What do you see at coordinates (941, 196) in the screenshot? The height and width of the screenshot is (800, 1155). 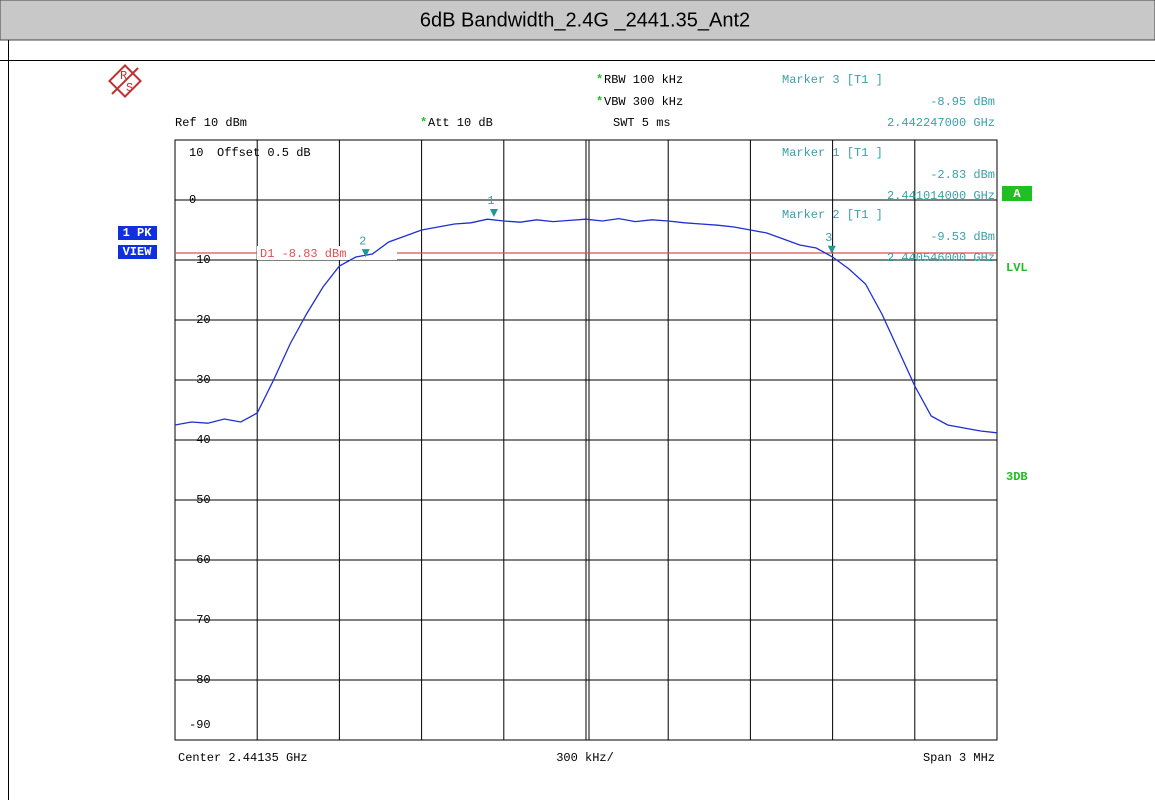 I see `marker-freq: 2.441014000 GHz` at bounding box center [941, 196].